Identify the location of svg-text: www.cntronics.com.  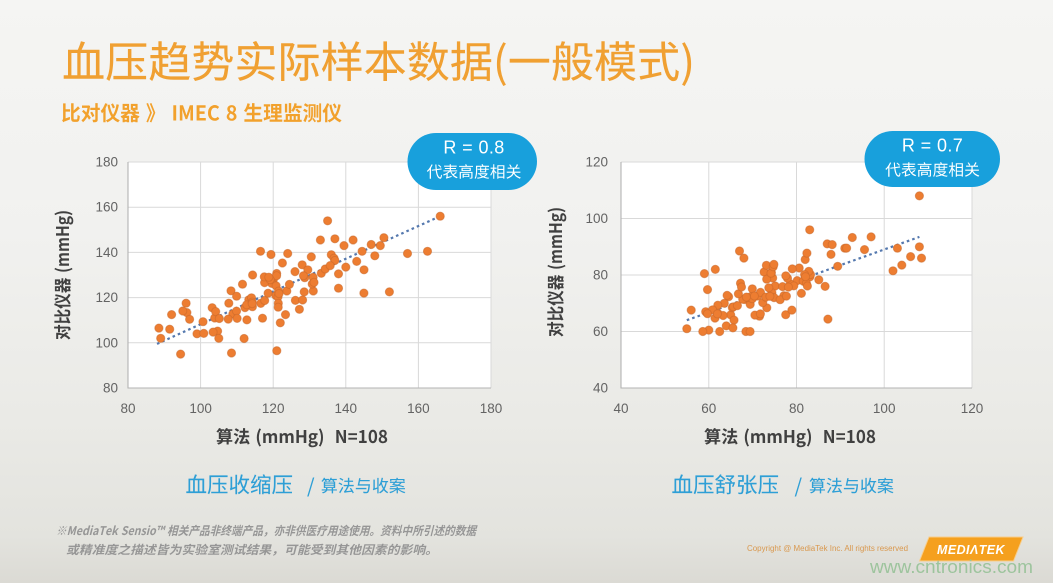
(951, 566).